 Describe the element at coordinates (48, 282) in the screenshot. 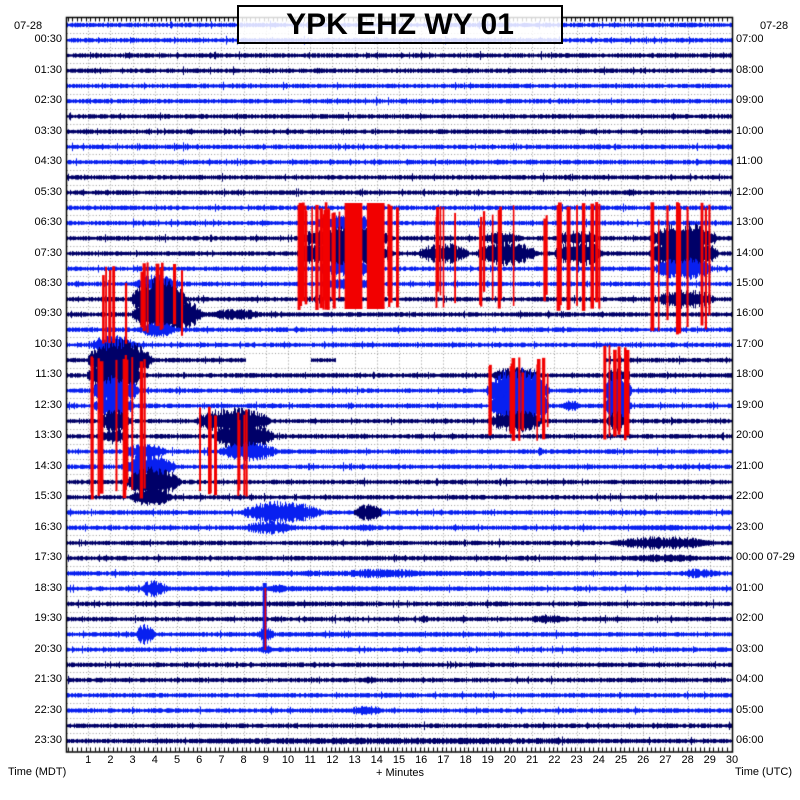

I see `left-time-label: 08:30` at that location.